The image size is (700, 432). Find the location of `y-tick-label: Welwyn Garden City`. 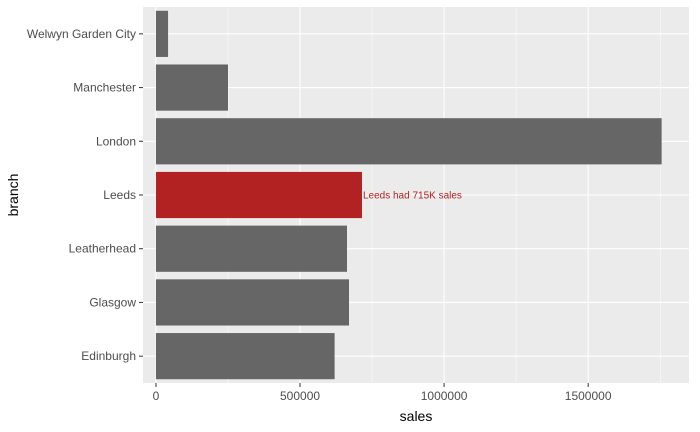

y-tick-label: Welwyn Garden City is located at coordinates (81, 34).